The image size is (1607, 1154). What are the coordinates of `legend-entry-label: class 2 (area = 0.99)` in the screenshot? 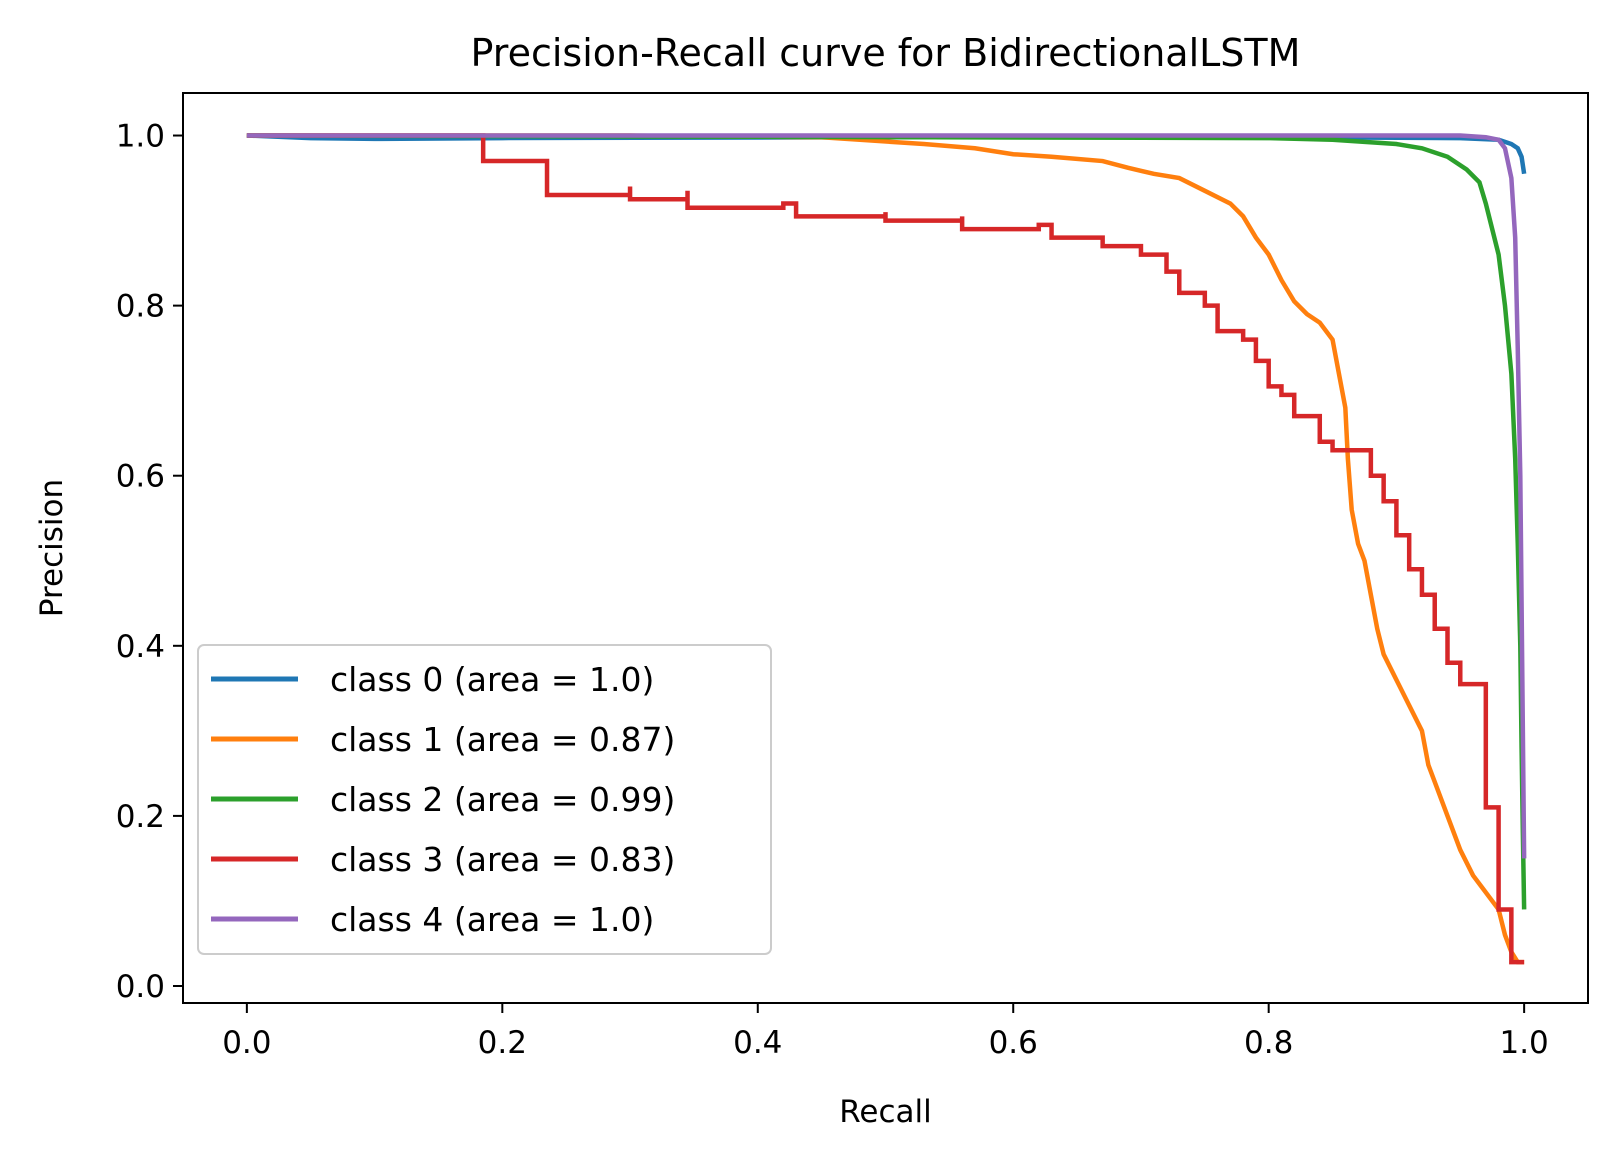 It's located at (502, 799).